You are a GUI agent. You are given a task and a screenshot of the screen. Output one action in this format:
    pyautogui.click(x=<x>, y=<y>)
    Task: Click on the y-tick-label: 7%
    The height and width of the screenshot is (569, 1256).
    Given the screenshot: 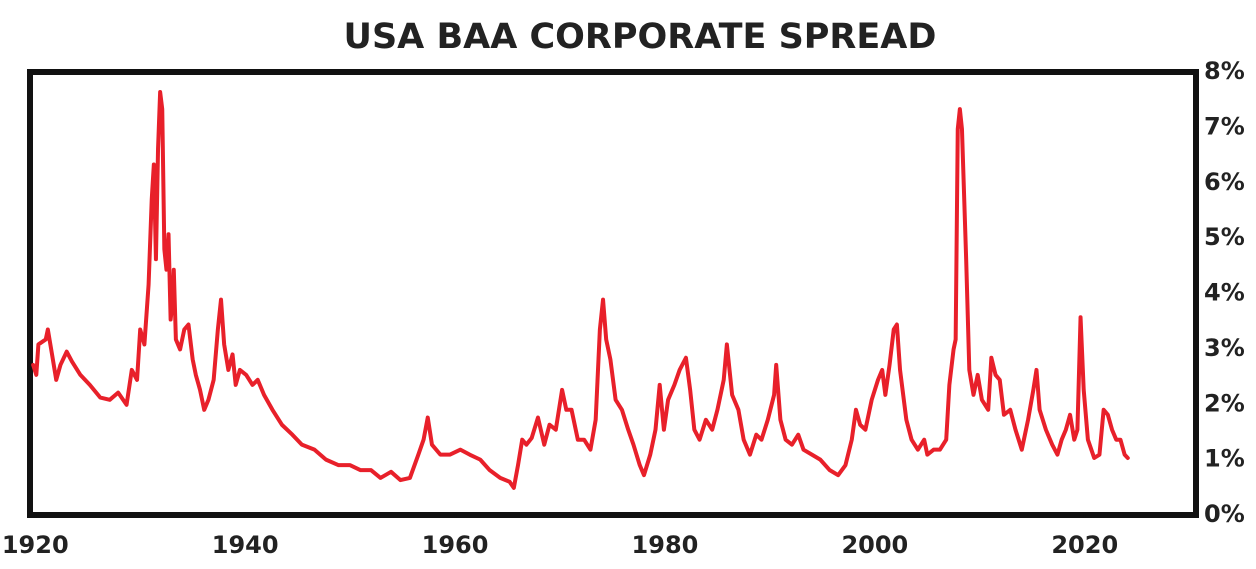 What is the action you would take?
    pyautogui.click(x=1224, y=126)
    